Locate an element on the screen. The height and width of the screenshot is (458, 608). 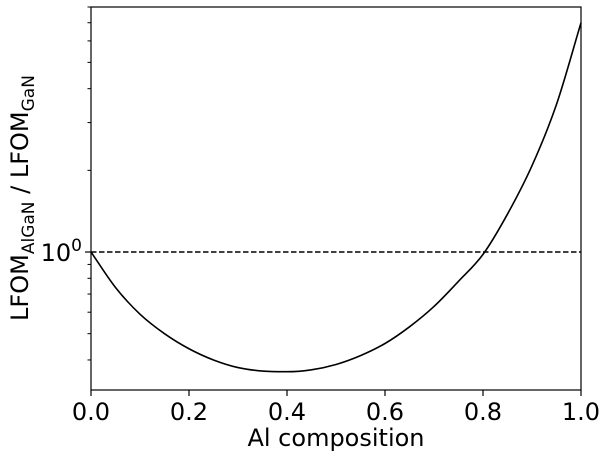
x-tick-label: 0.4 is located at coordinates (287, 412).